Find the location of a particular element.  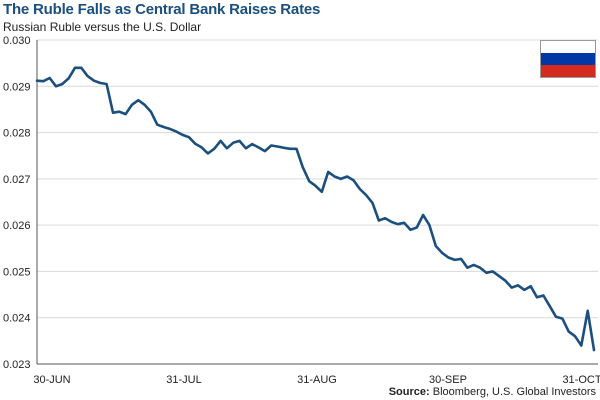

x-tick-label: 30-SEP is located at coordinates (448, 380).